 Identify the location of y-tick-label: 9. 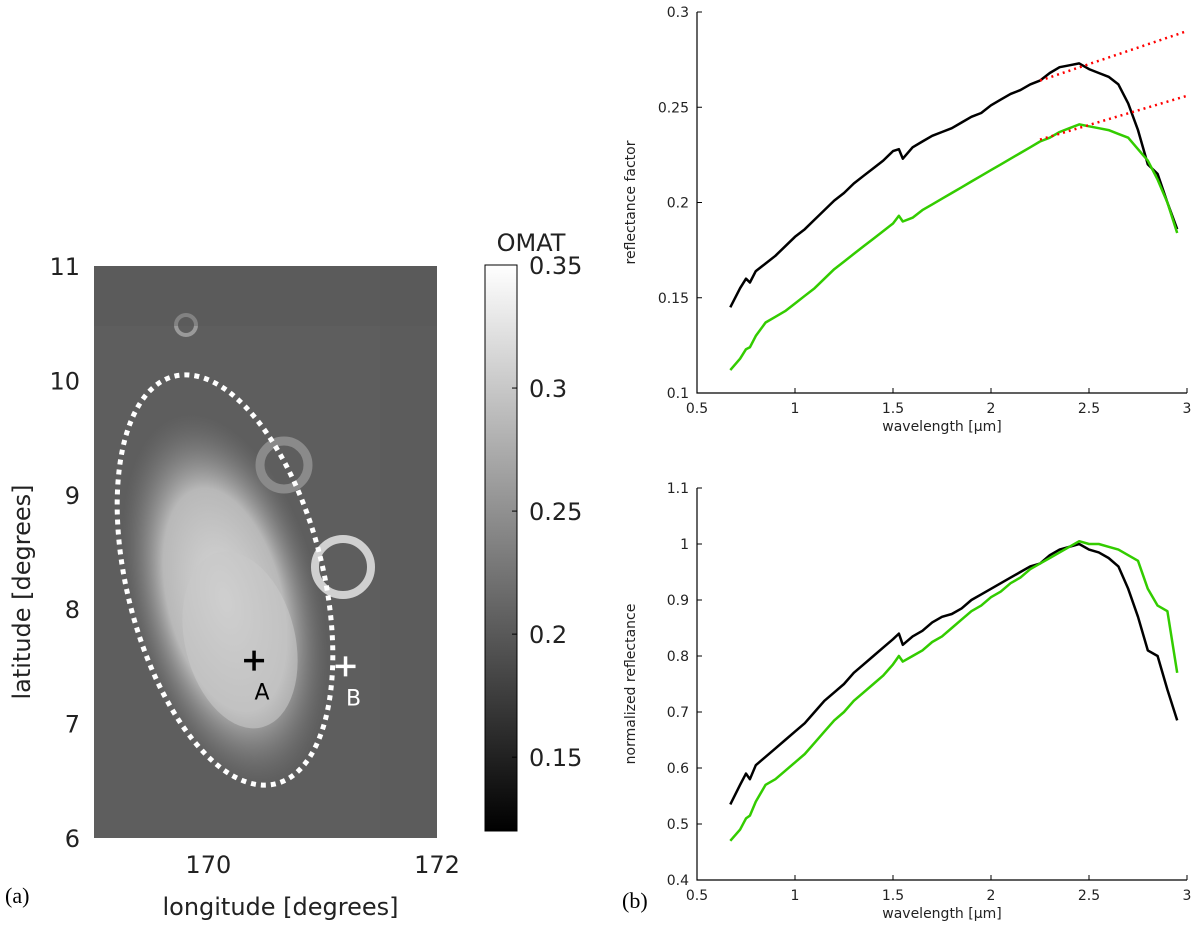
(72, 496).